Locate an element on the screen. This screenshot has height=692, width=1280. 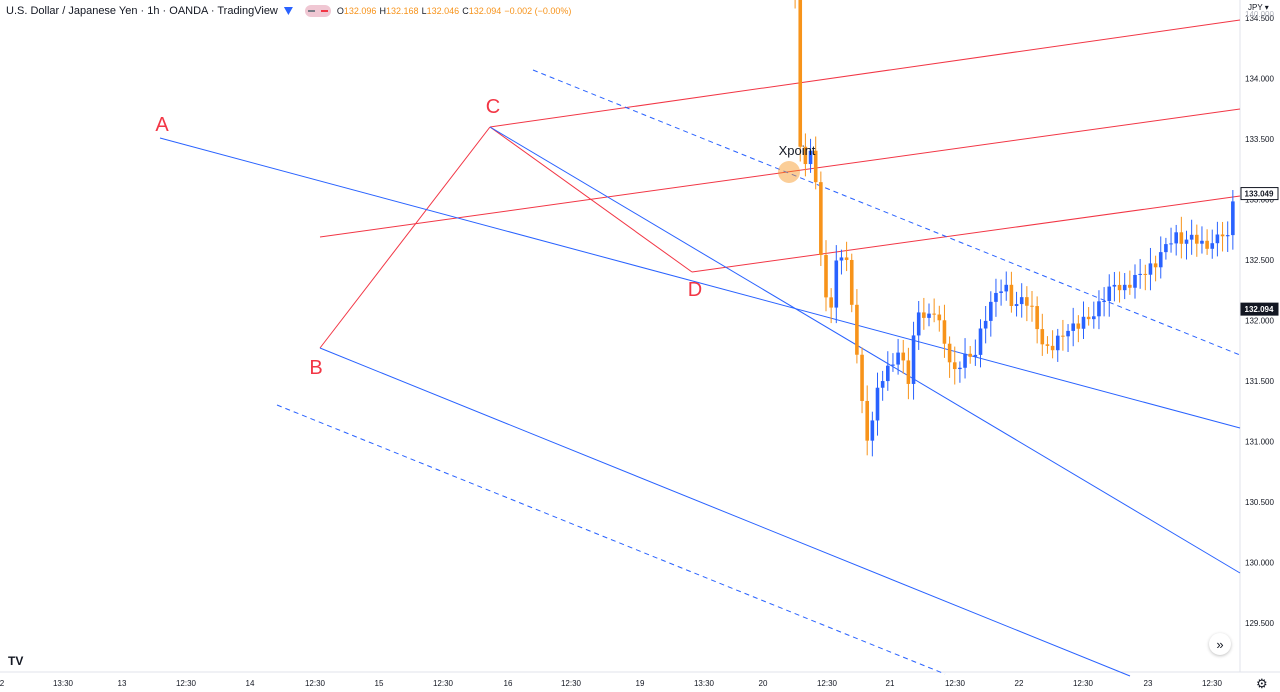
red-pitchfork-upper is located at coordinates (865, 73).